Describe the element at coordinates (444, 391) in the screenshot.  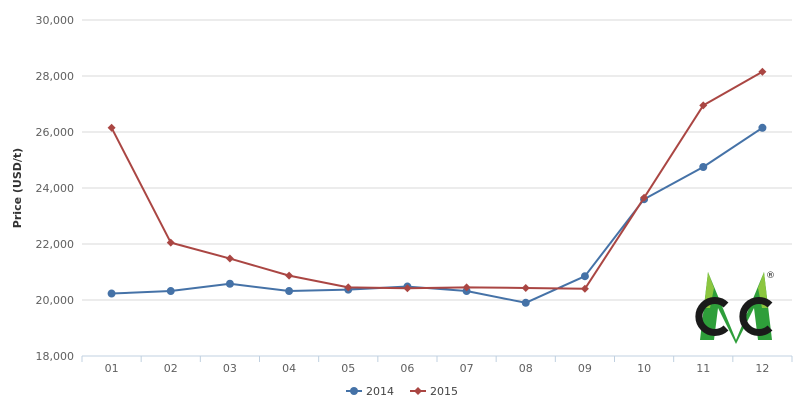
I see `legend-label: 2015` at that location.